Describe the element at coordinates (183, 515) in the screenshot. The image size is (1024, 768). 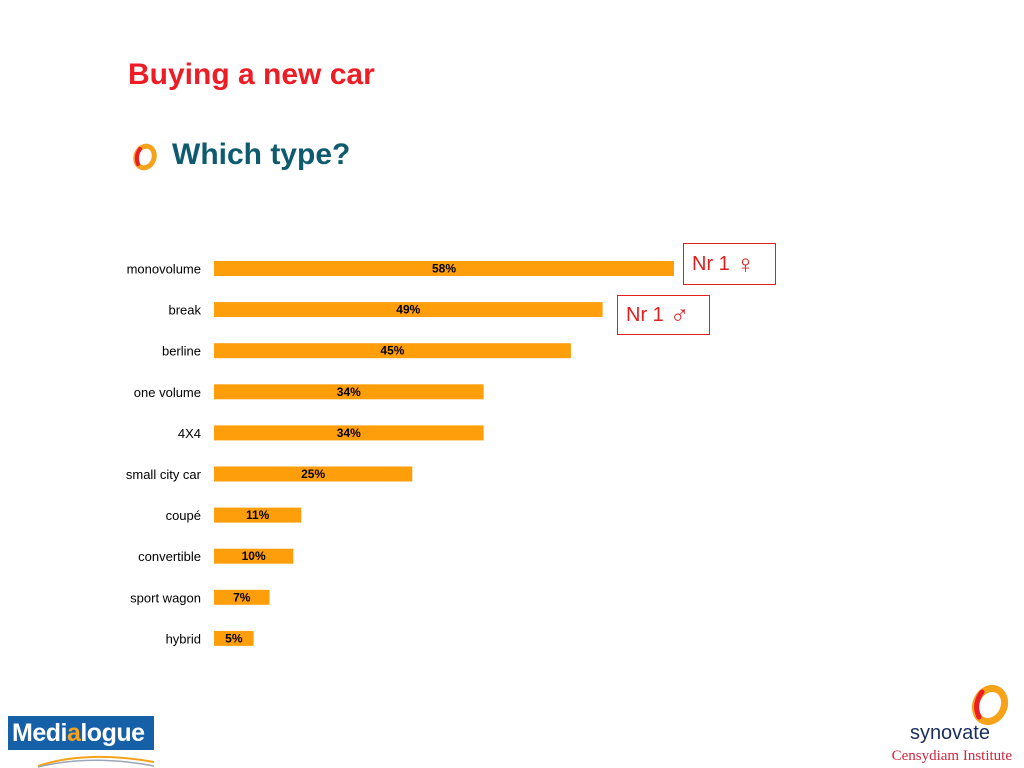
I see `category-label: coupé` at that location.